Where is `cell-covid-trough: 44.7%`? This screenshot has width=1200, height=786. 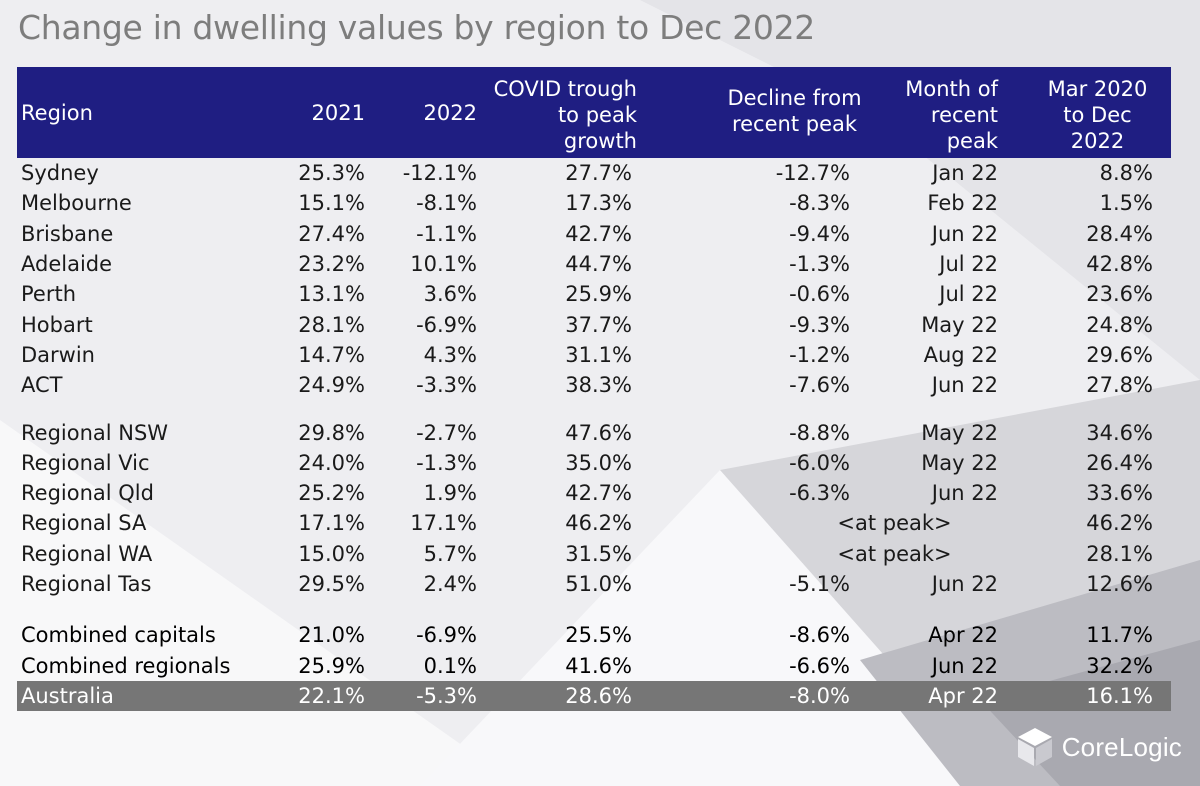 cell-covid-trough: 44.7% is located at coordinates (598, 264).